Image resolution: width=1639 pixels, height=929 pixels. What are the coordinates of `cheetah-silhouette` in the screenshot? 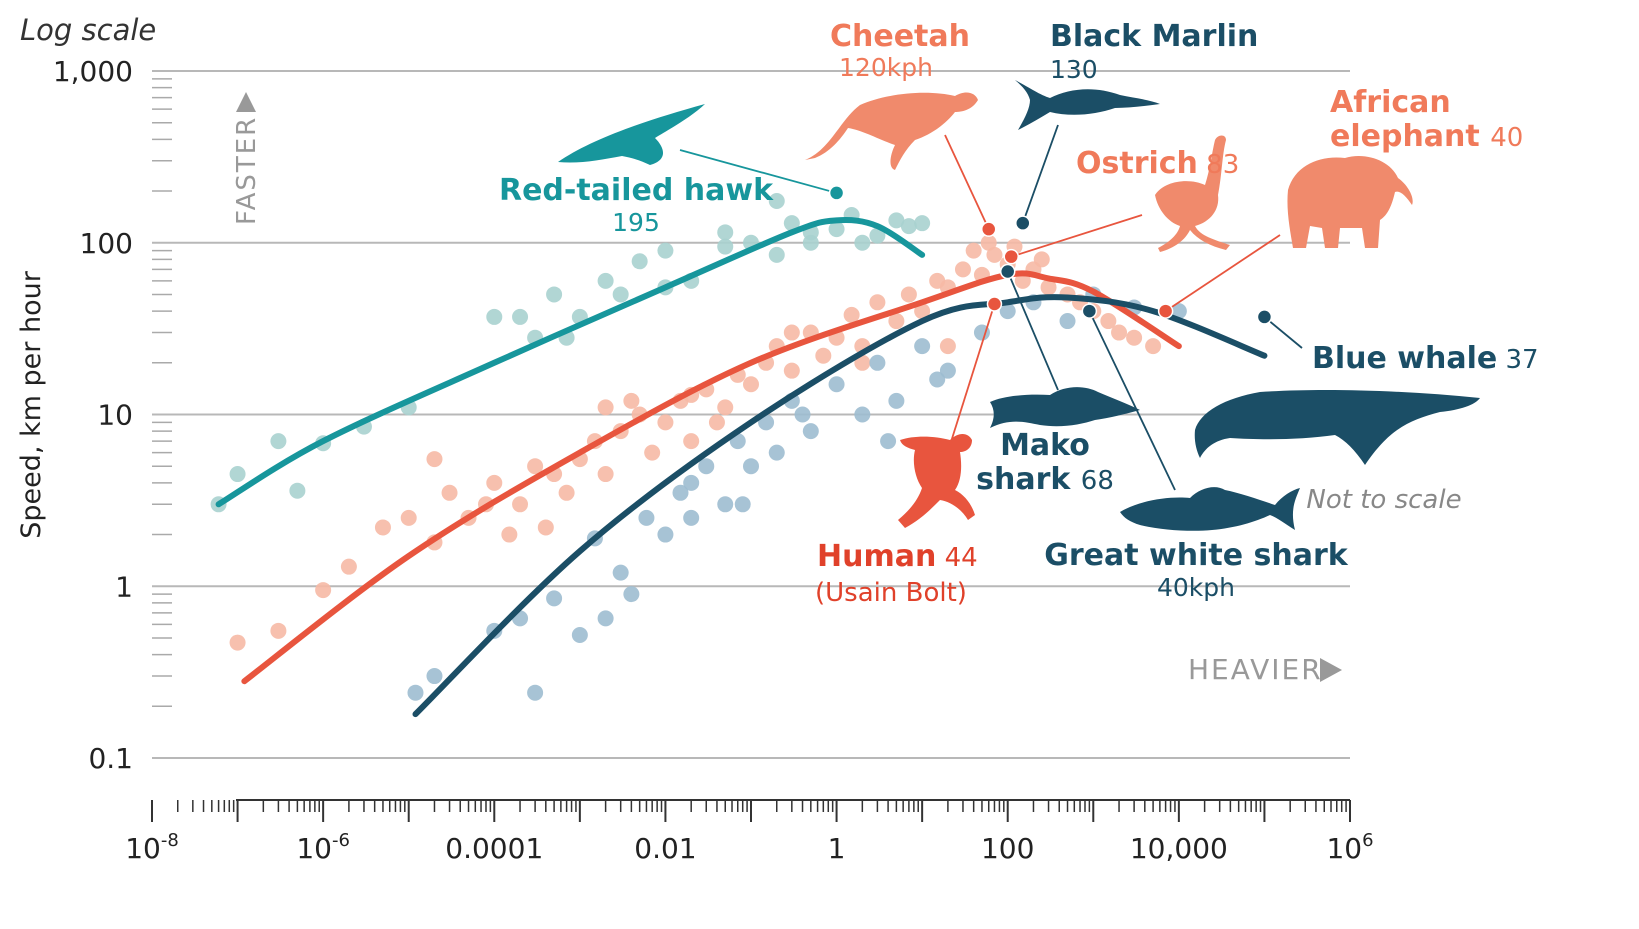 It's located at (891, 131).